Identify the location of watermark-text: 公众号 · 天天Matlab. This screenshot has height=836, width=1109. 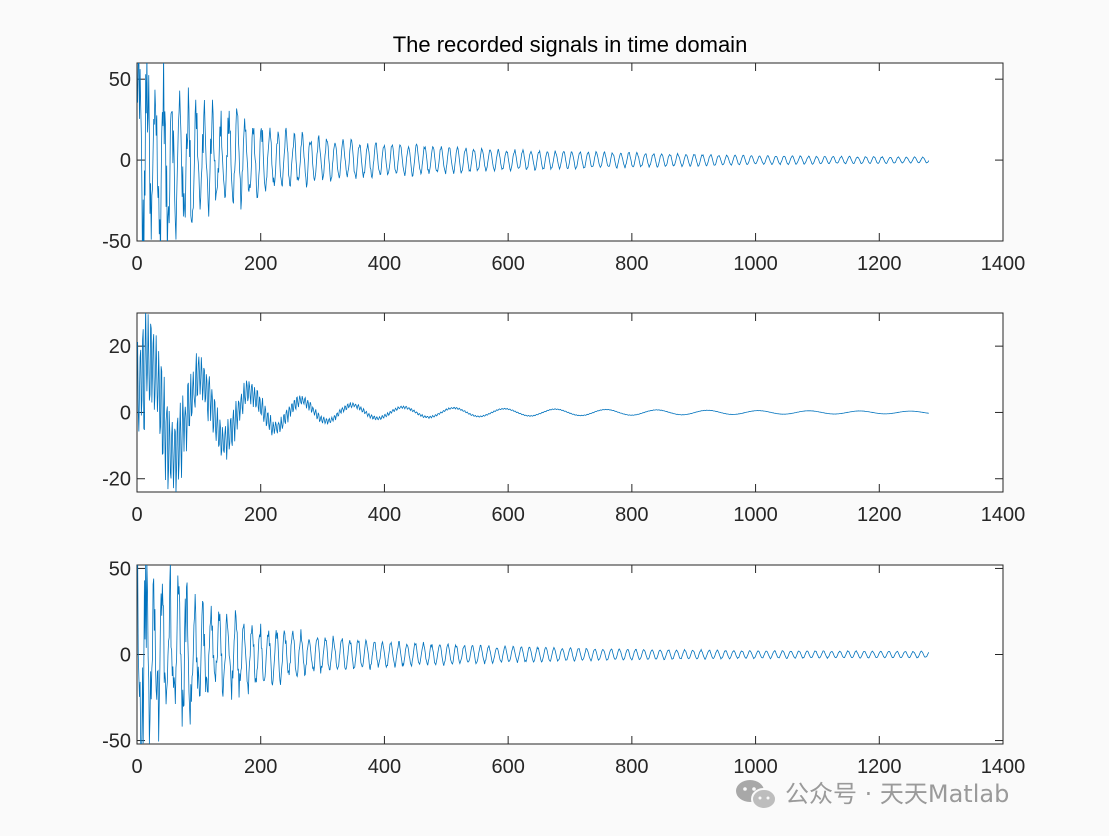
(897, 794).